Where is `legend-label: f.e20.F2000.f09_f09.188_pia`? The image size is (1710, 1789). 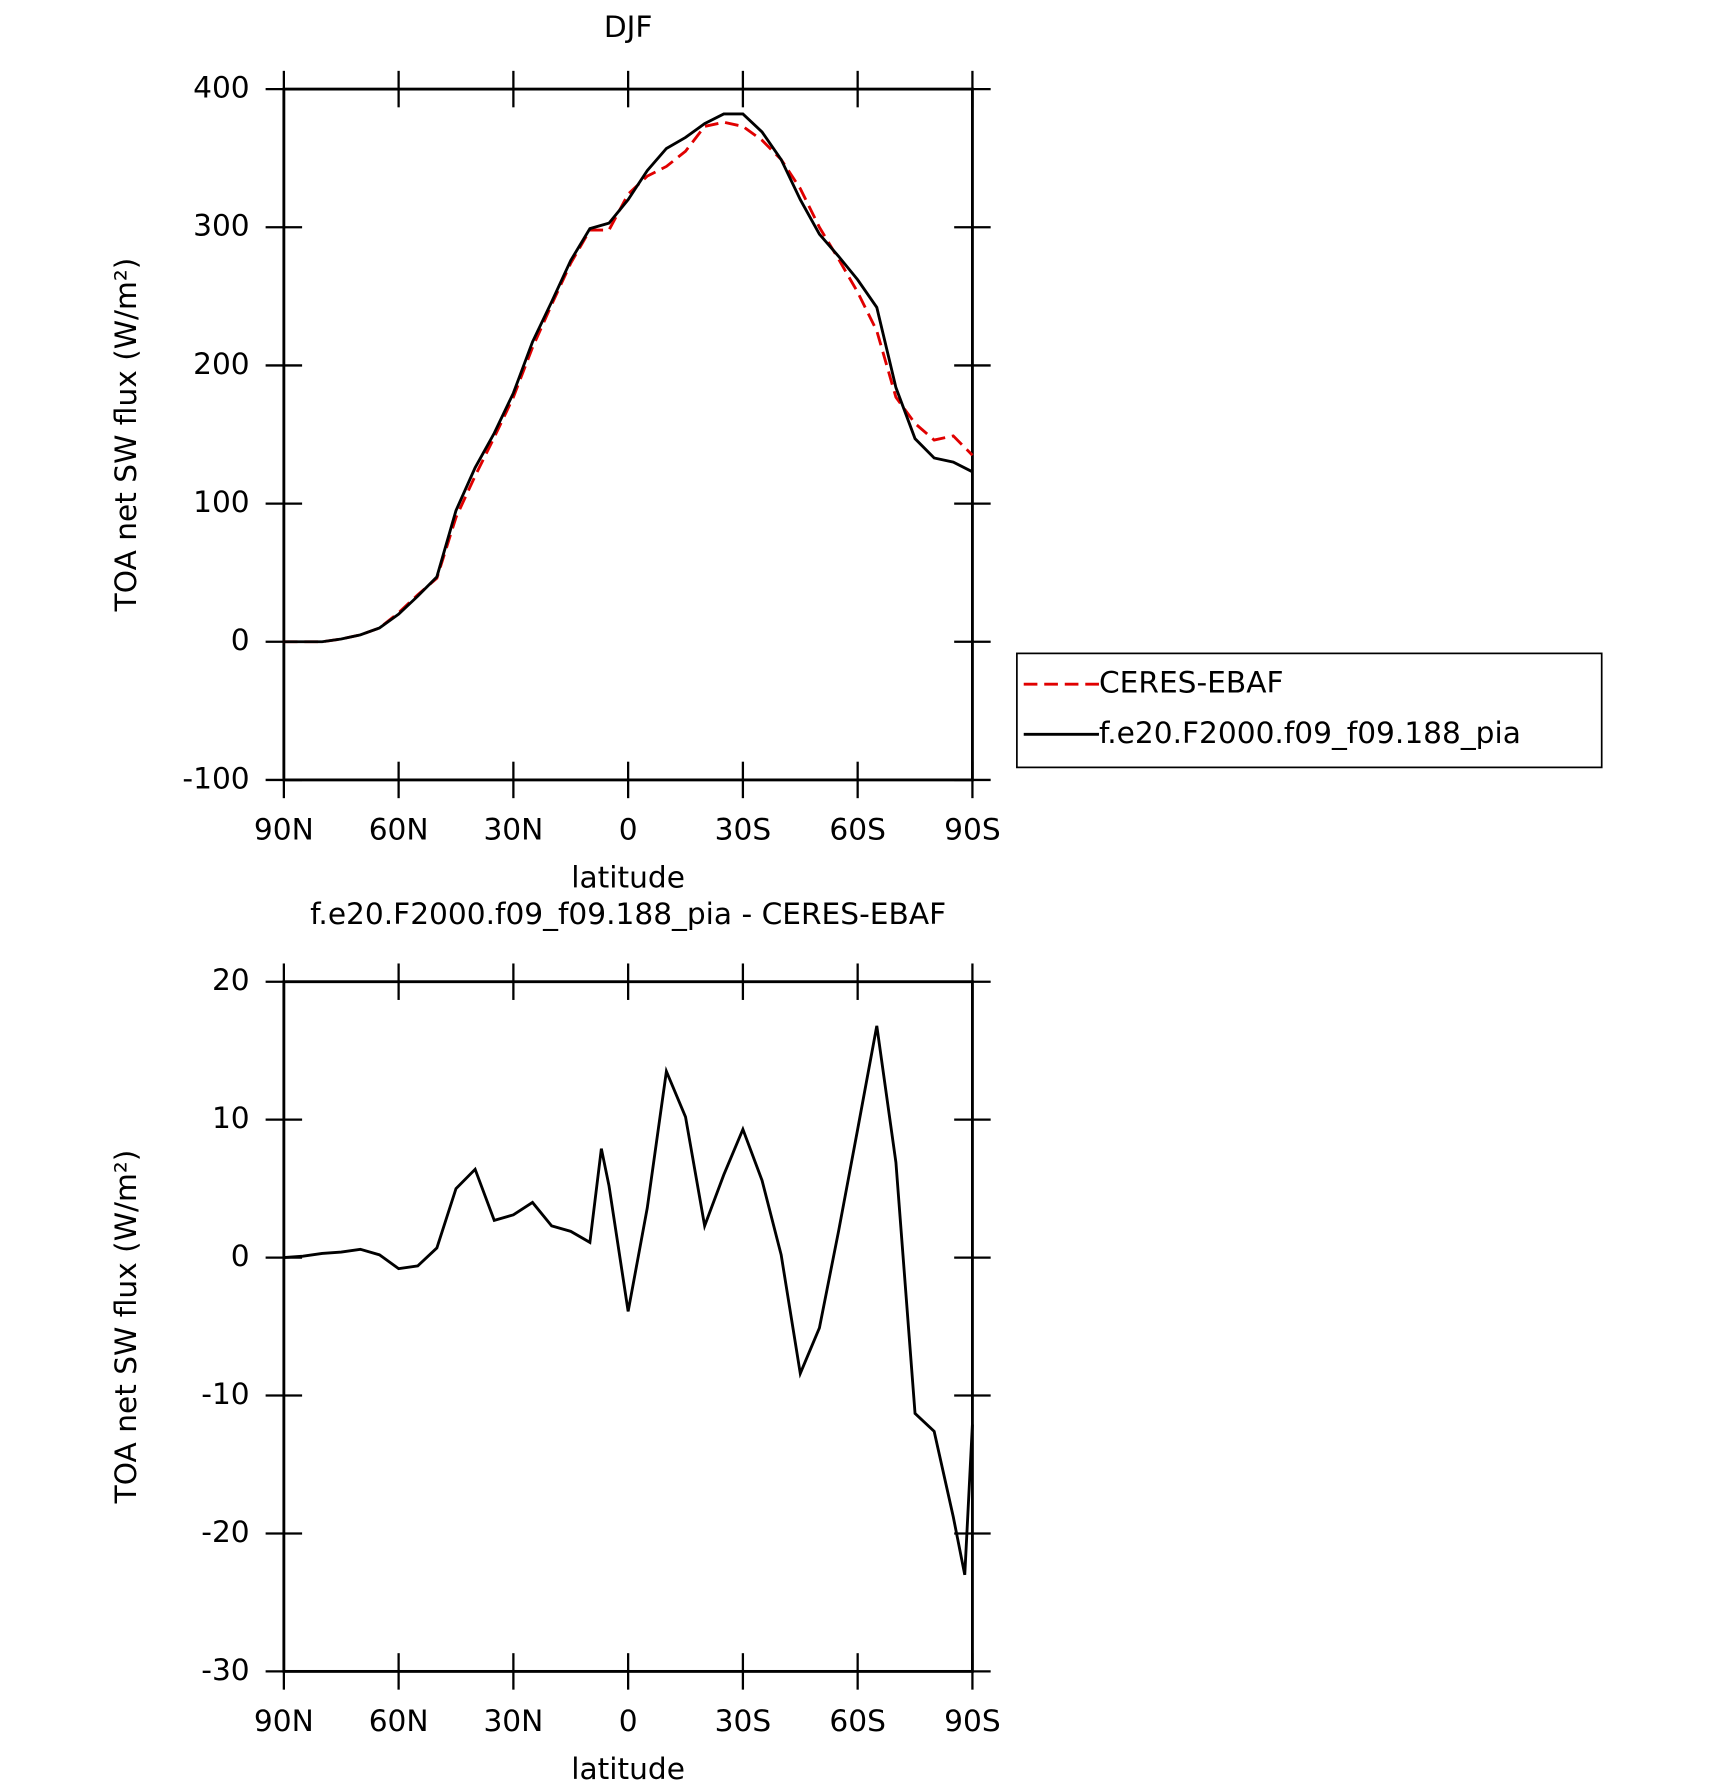
legend-label: f.e20.F2000.f09_f09.188_pia is located at coordinates (1310, 732).